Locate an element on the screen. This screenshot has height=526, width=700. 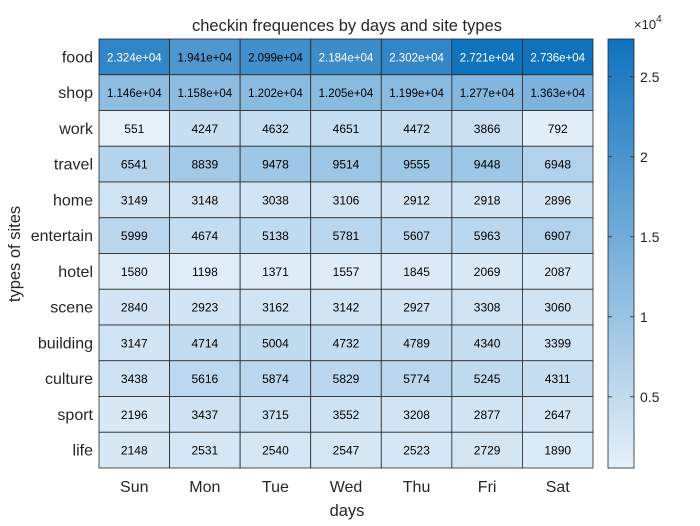
cell-value-label: 2.099e+04 is located at coordinates (275, 58).